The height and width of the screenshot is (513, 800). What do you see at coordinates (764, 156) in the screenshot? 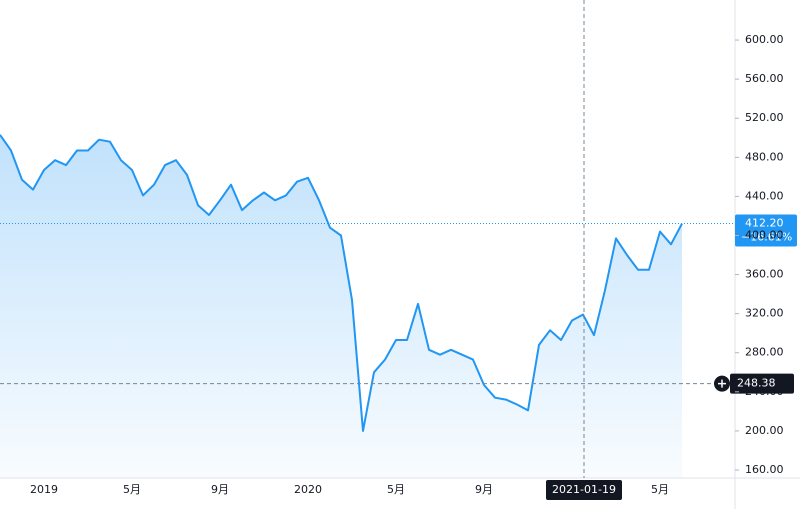
I see `y-tick-label: 480.00` at bounding box center [764, 156].